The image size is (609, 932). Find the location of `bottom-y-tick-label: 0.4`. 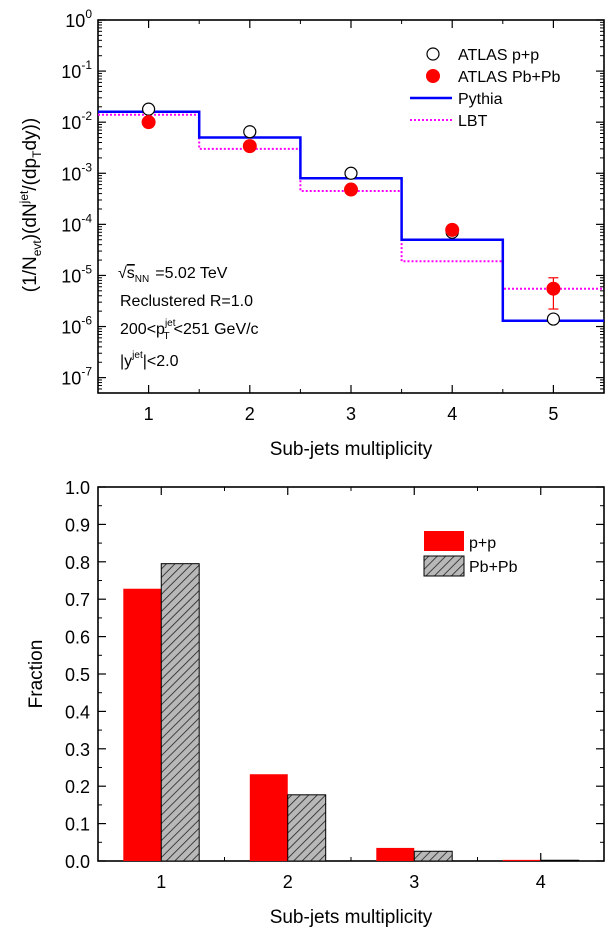

bottom-y-tick-label: 0.4 is located at coordinates (77, 712).